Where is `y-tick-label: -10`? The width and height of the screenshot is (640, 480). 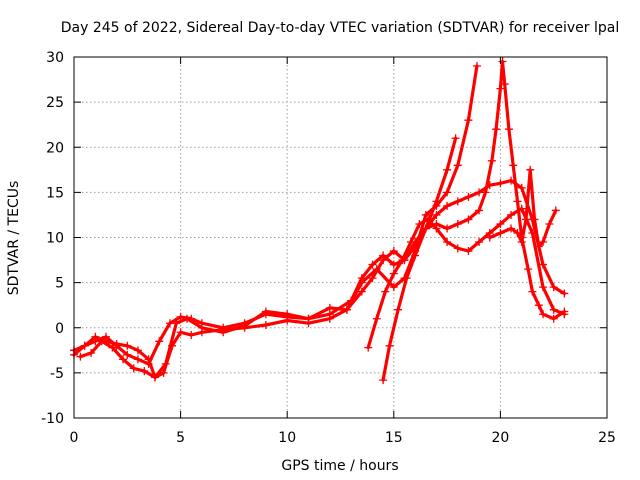
y-tick-label: -10 is located at coordinates (52, 419).